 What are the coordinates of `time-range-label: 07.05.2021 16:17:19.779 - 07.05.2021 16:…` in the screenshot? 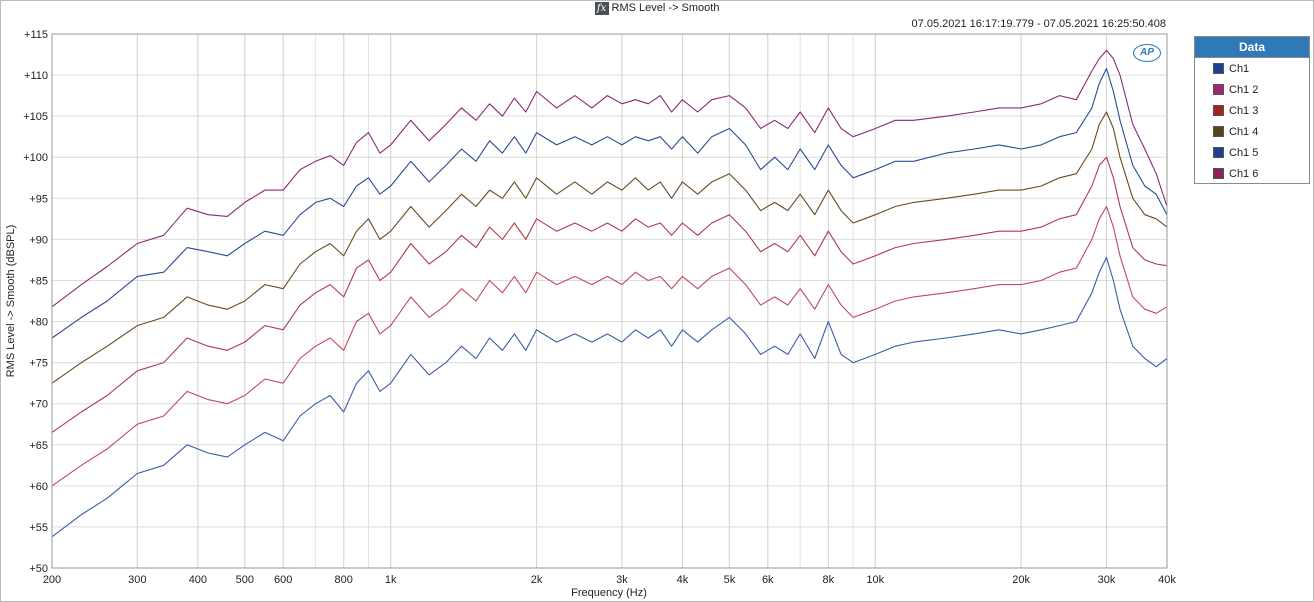 It's located at (1038, 24).